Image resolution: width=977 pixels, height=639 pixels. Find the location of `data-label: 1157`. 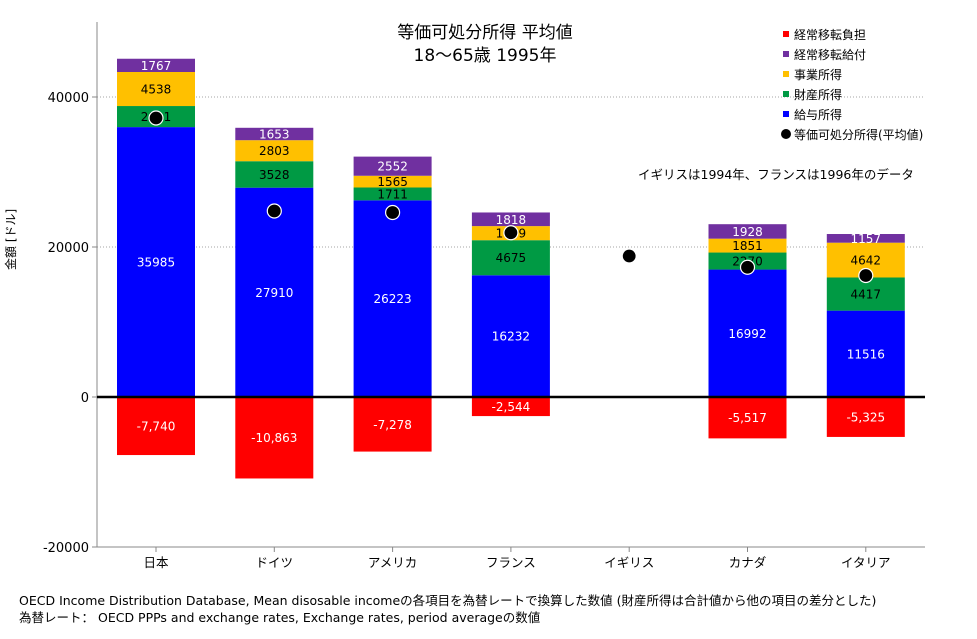

data-label: 1157 is located at coordinates (866, 239).